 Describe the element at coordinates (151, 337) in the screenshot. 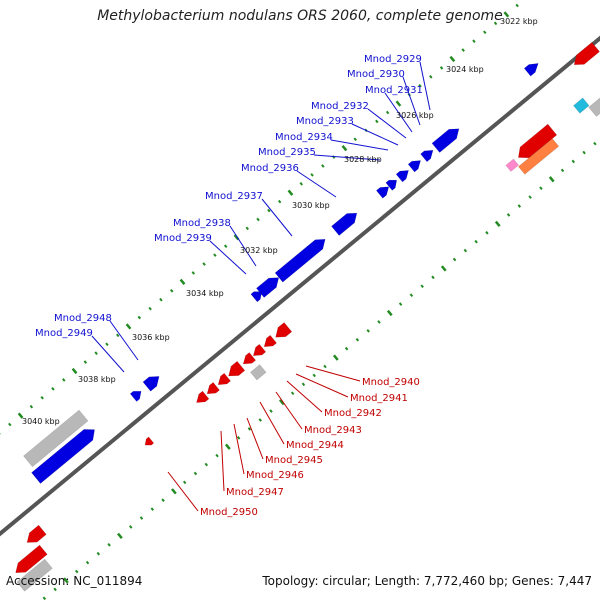

I see `kbp-label: 3036 kbp` at that location.